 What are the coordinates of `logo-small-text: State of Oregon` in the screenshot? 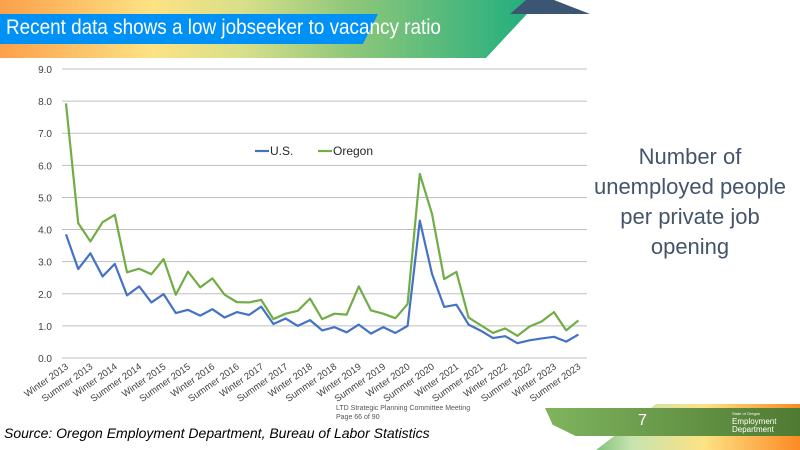 It's located at (746, 413).